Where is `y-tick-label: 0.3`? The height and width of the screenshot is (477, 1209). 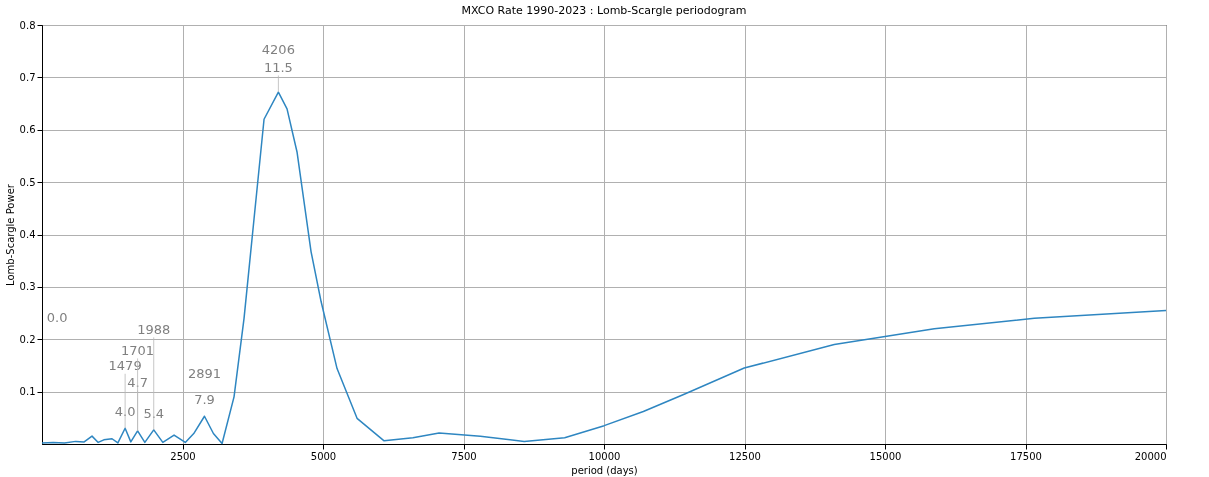
y-tick-label: 0.3 is located at coordinates (27, 287).